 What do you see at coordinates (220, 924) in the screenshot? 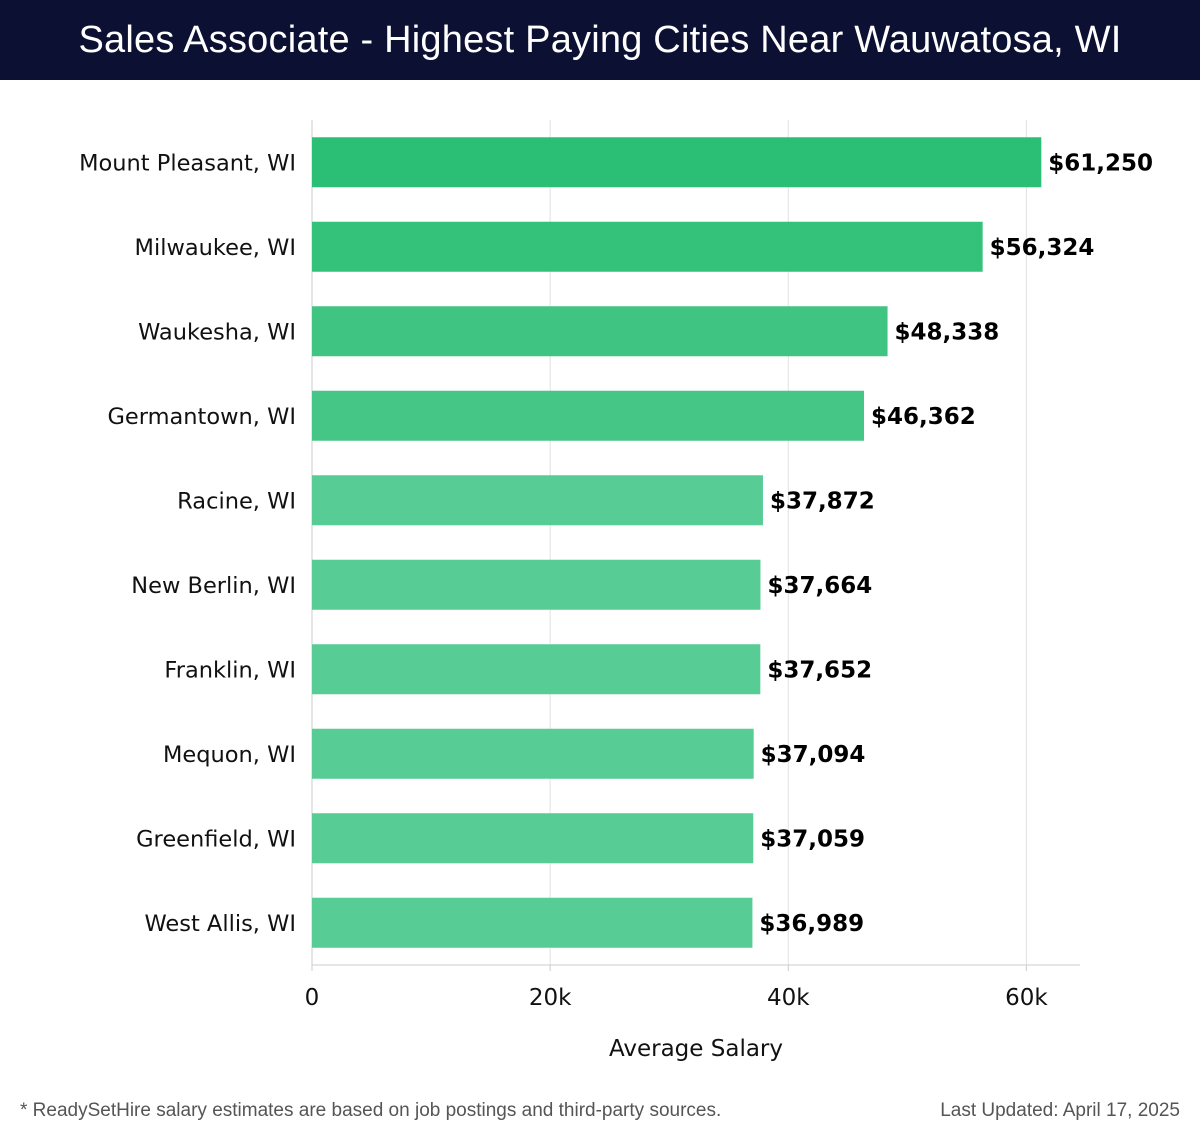
I see `category-label: West Allis, WI` at bounding box center [220, 924].